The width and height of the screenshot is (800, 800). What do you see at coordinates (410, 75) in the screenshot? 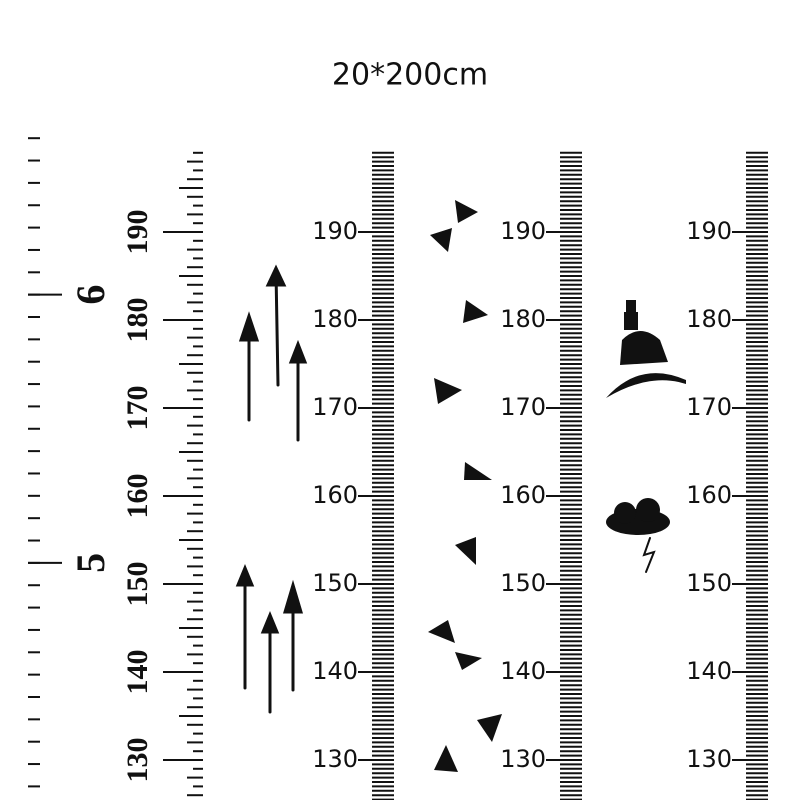
I see `title: 20*200cm` at bounding box center [410, 75].